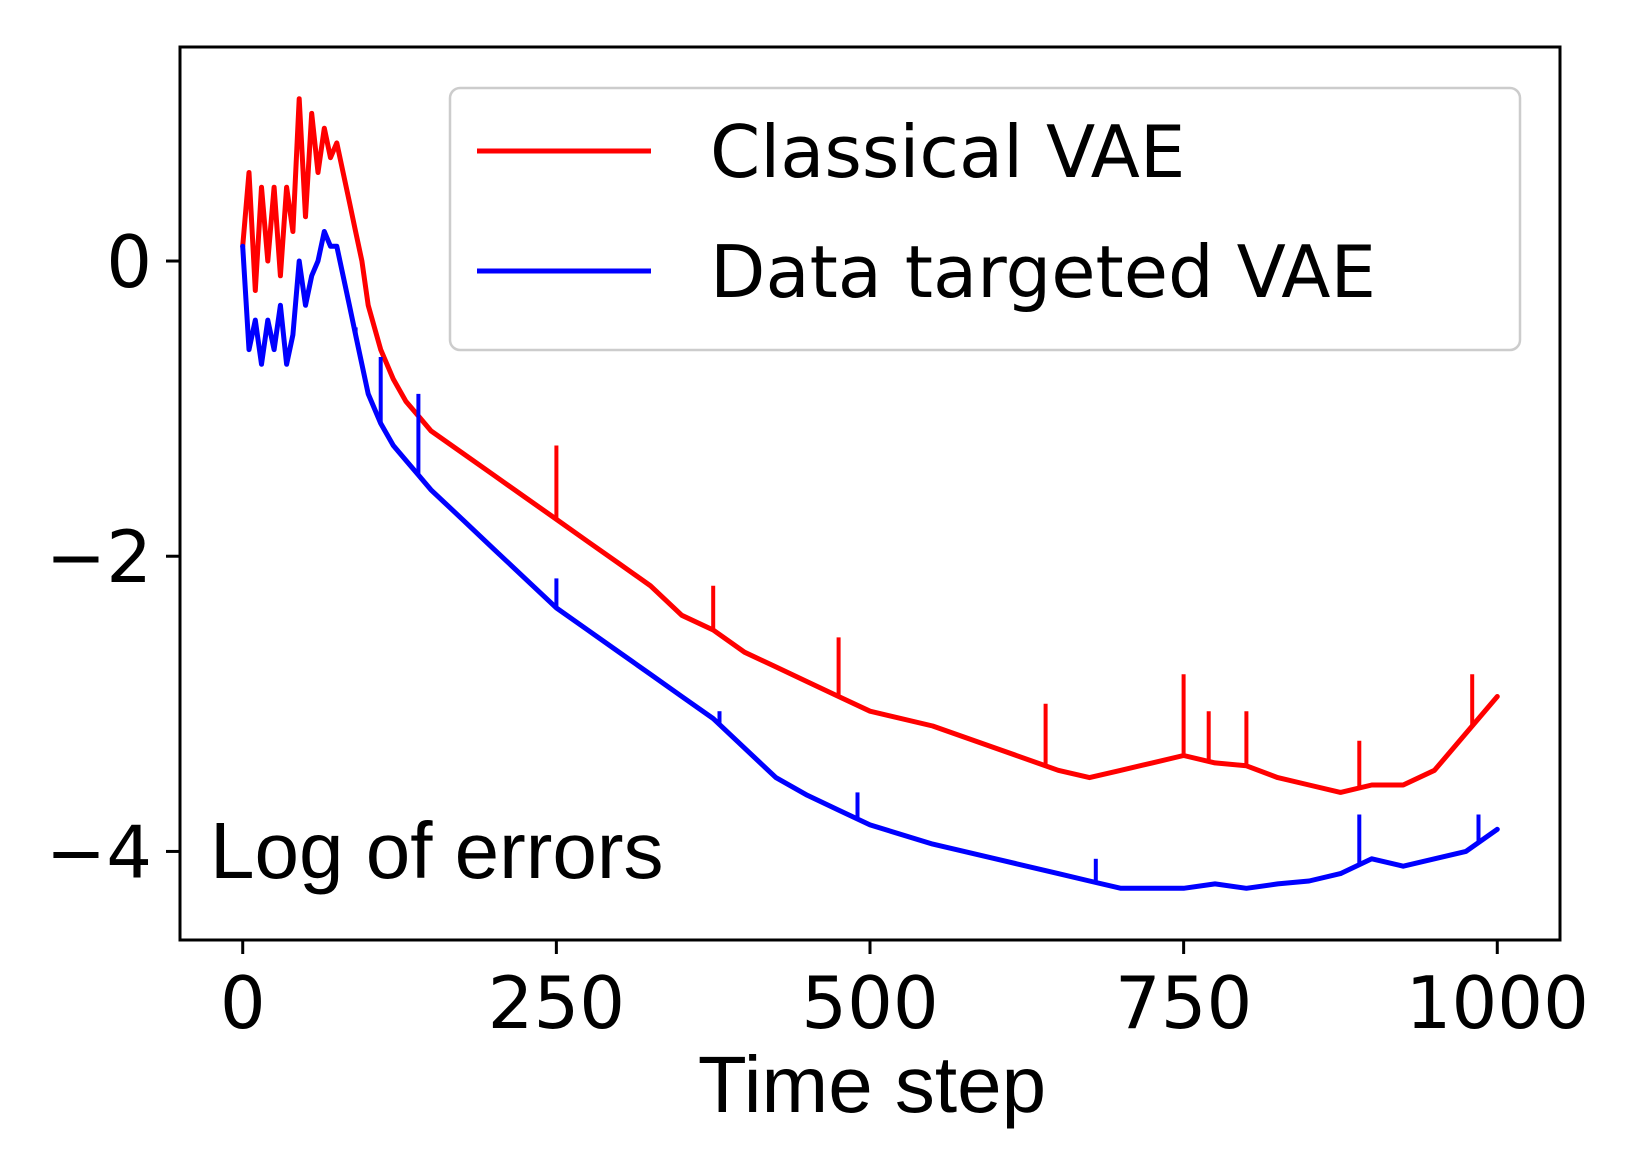  What do you see at coordinates (947, 152) in the screenshot?
I see `legend-label-classical-vae: Classical VAE` at bounding box center [947, 152].